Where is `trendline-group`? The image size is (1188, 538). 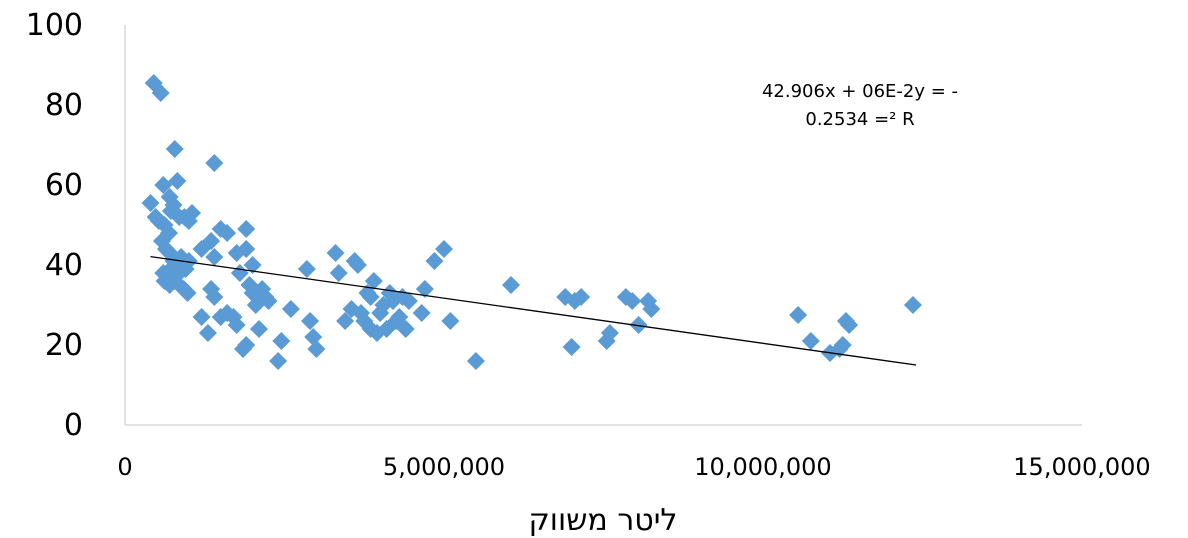 trendline-group is located at coordinates (533, 310).